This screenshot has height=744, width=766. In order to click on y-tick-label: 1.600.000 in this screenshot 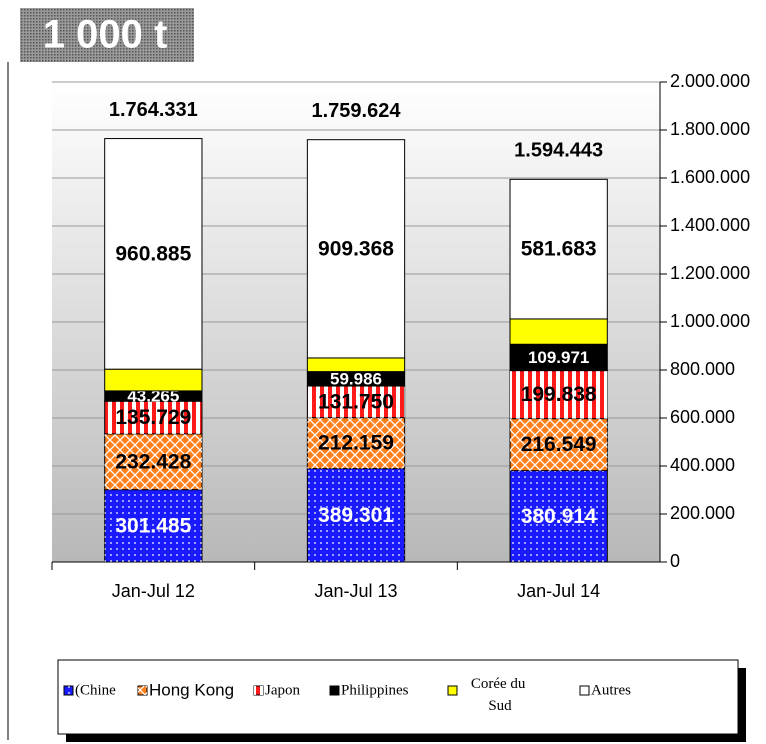, I will do `click(710, 177)`.